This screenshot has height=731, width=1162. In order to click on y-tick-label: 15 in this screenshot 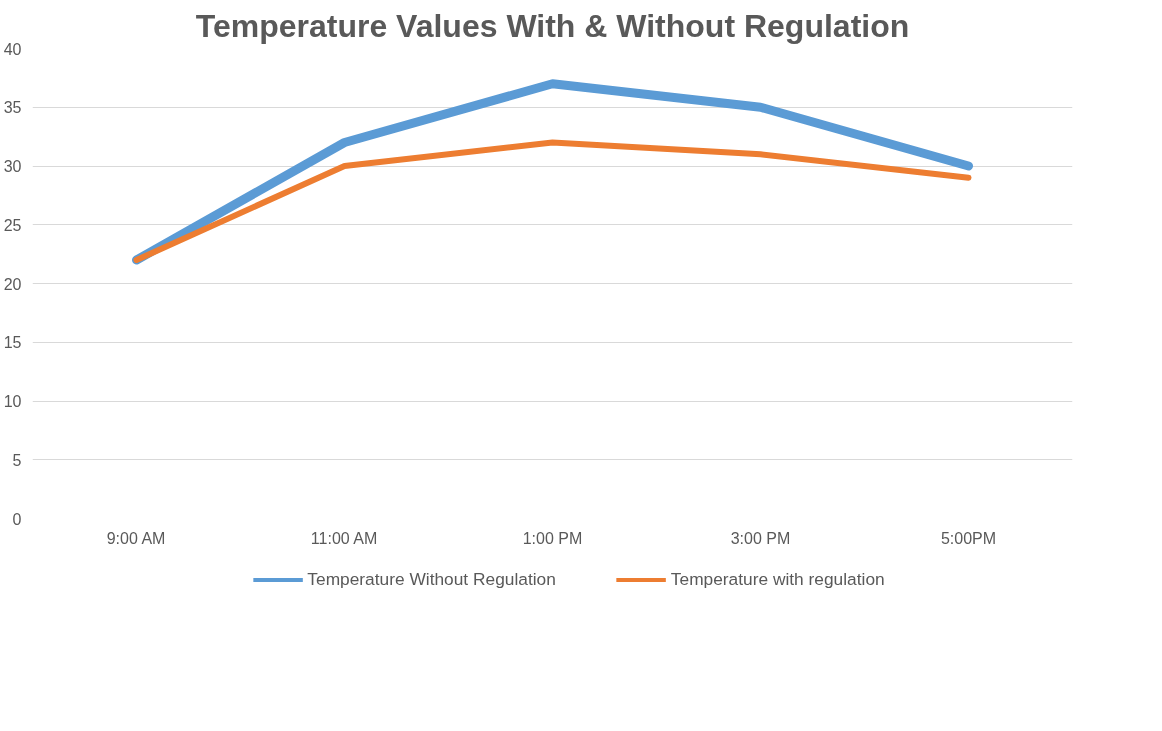, I will do `click(12, 343)`.